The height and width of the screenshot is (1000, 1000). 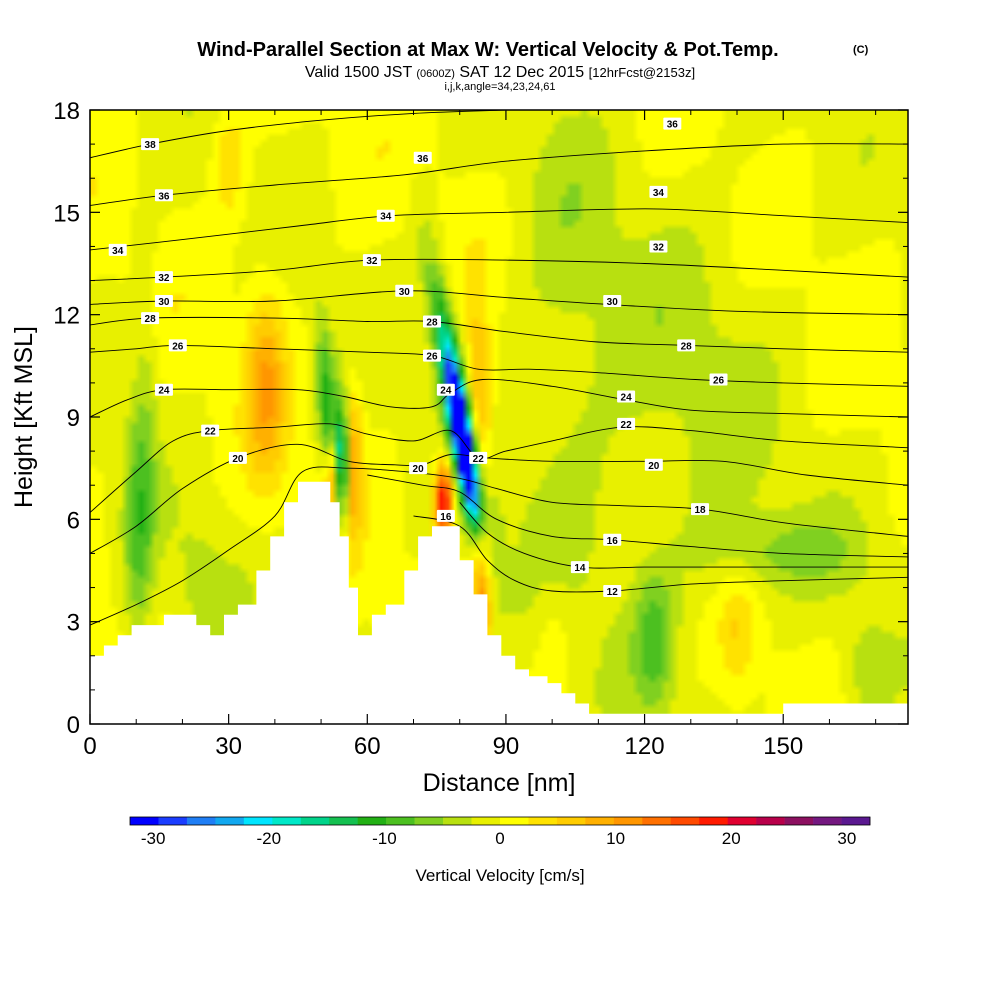 What do you see at coordinates (615, 838) in the screenshot?
I see `colorbar-tick-label: 10` at bounding box center [615, 838].